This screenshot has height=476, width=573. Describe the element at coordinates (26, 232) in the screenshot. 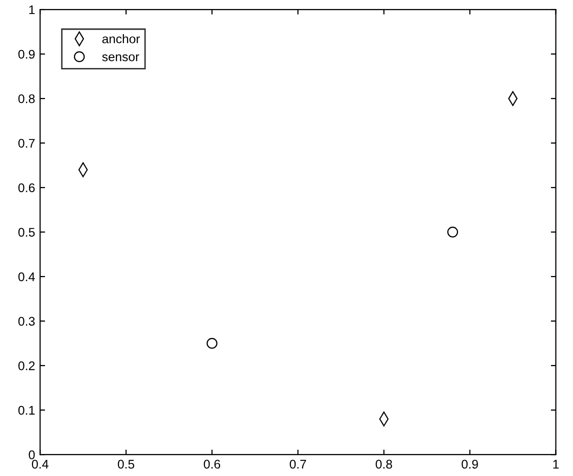

I see `y-tick-label: 0.5` at that location.